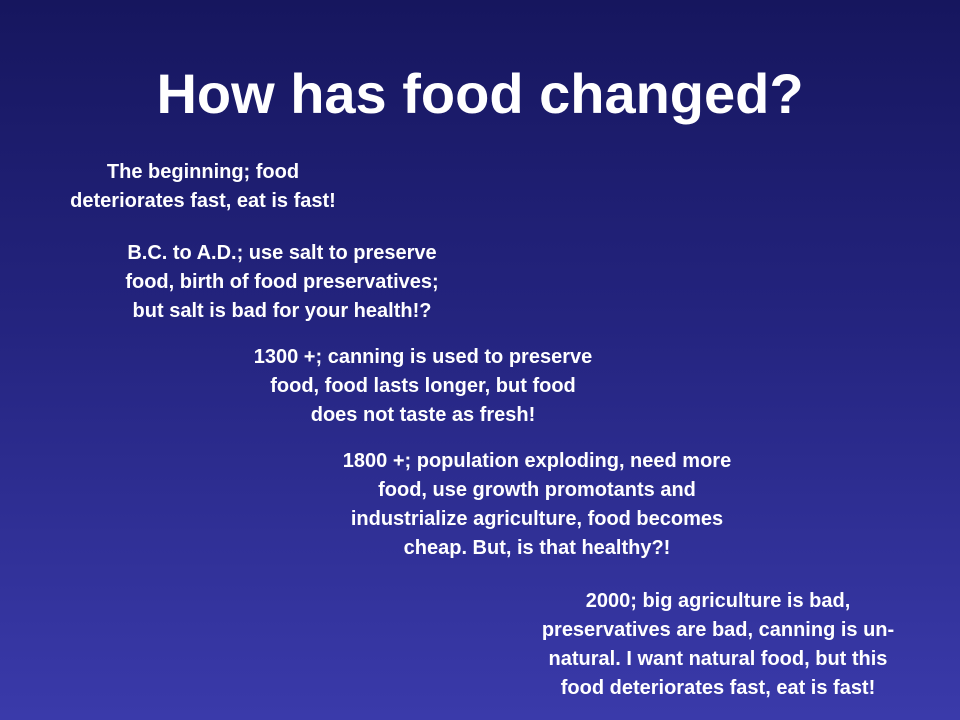 The image size is (960, 720). I want to click on text-line: food deteriorates fast, eat is fast!, so click(718, 688).